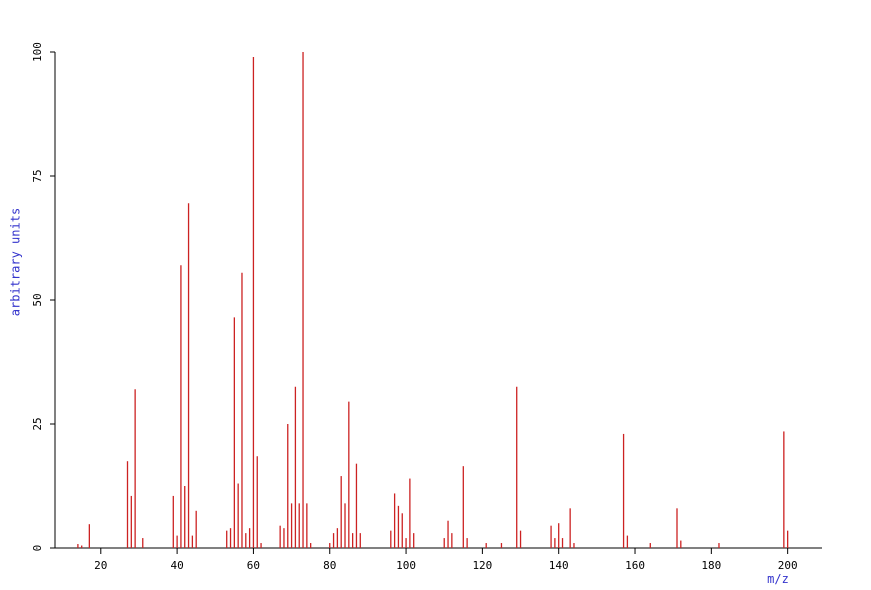  I want to click on x-tick-label: 60, so click(253, 565).